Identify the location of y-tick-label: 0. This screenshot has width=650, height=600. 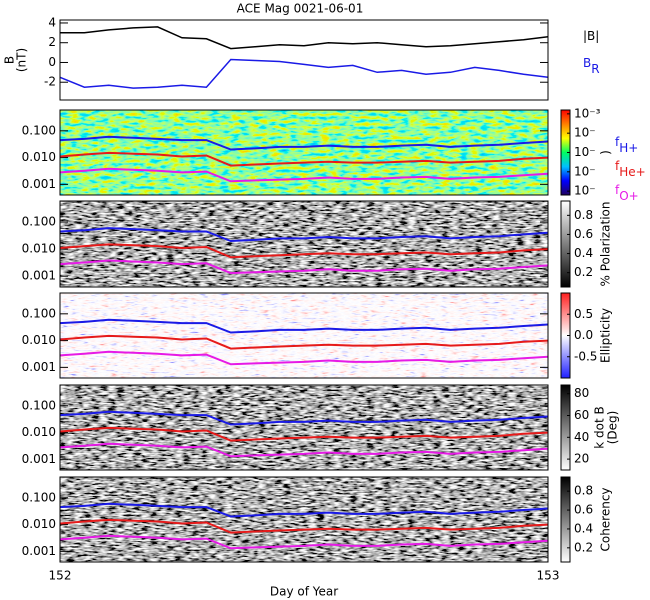
(52, 62).